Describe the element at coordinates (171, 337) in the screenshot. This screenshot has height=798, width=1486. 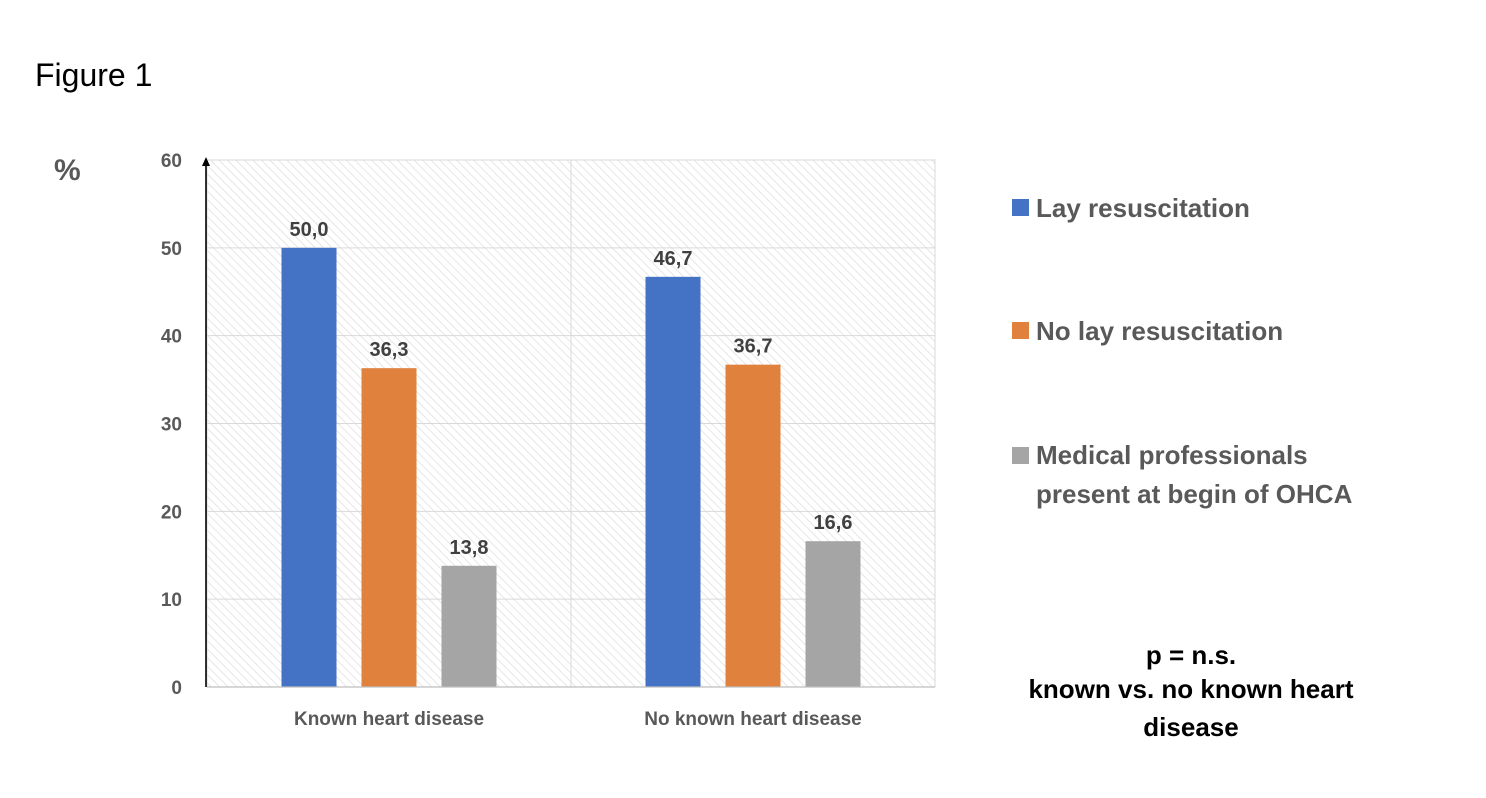
I see `y-tick-label-40: 40` at that location.